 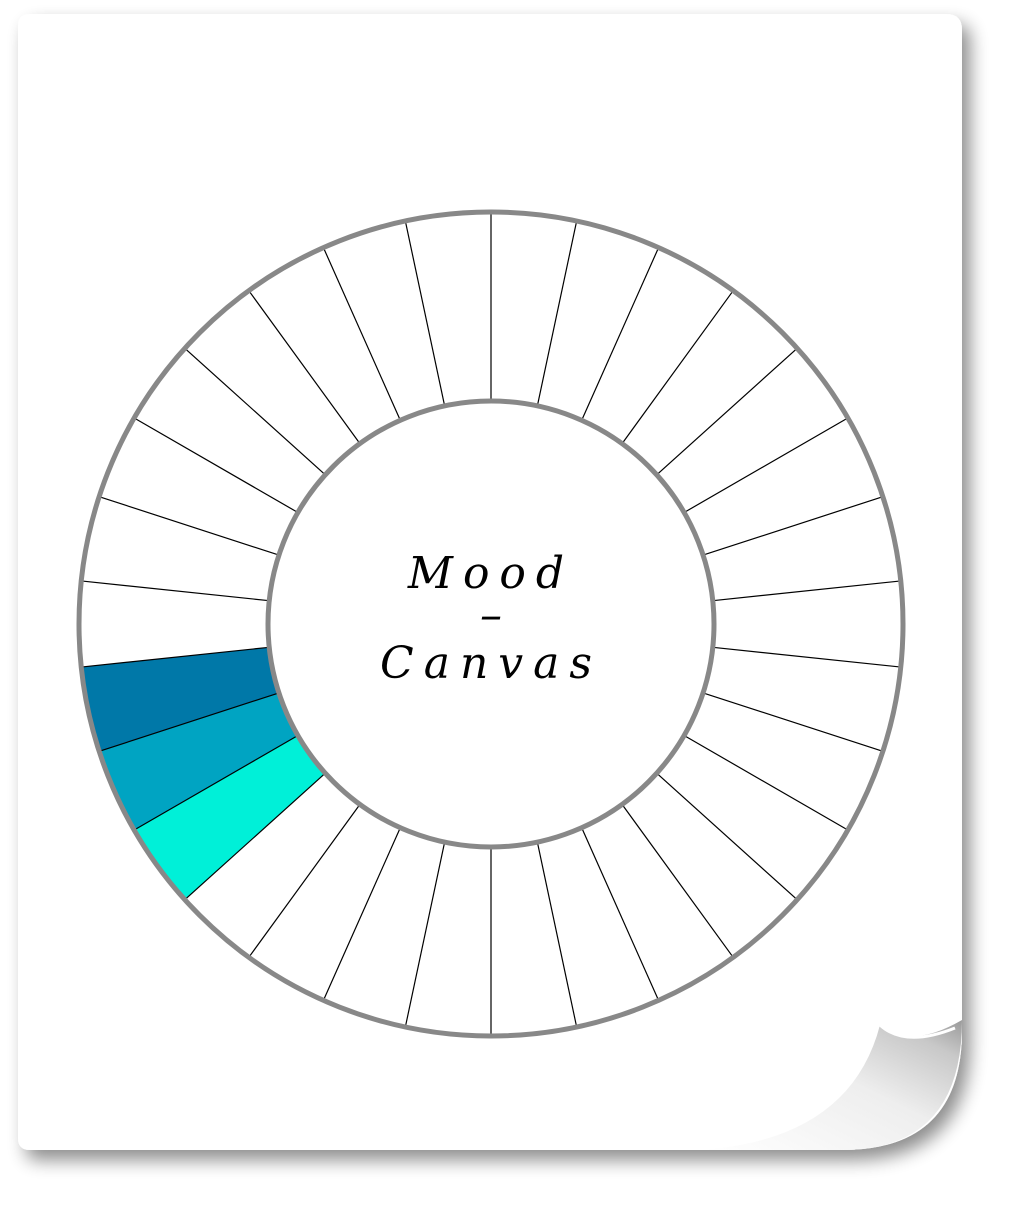 I want to click on title-line-1: Mood, so click(x=490, y=573).